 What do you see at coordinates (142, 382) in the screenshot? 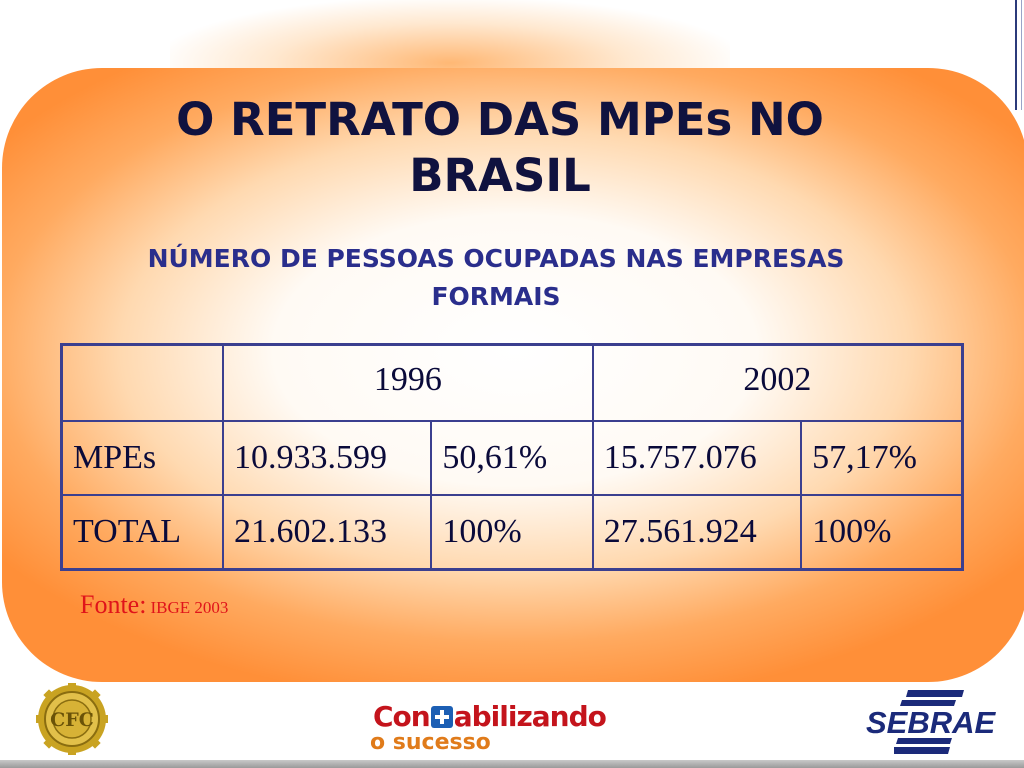
I see `table-corner-cell` at bounding box center [142, 382].